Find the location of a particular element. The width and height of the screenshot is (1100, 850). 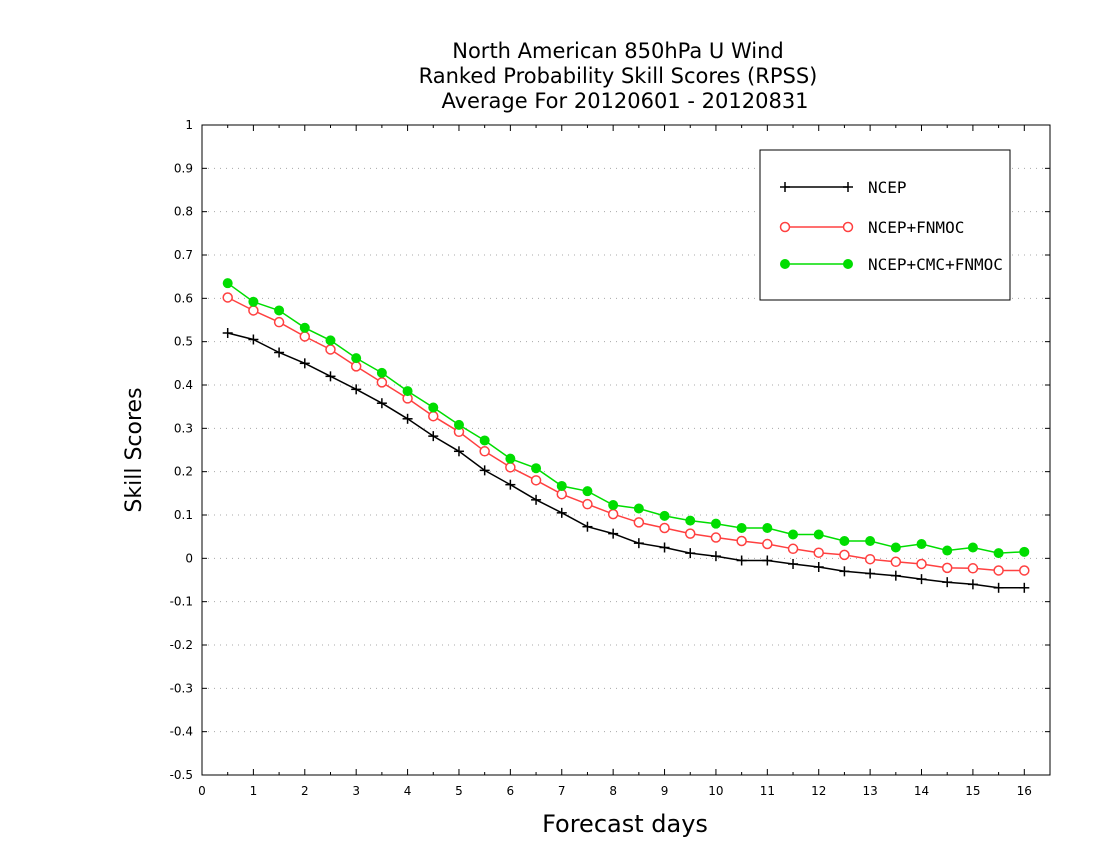

x-tick-label: 4 is located at coordinates (408, 791).